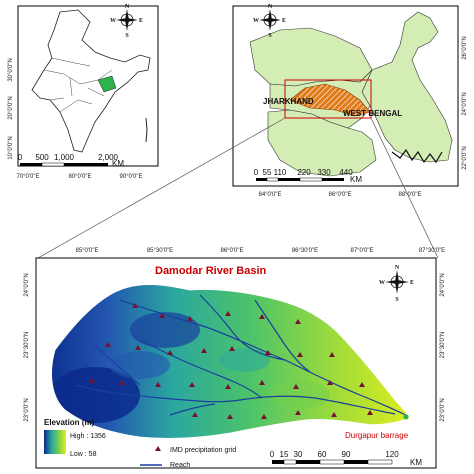 This screenshot has height=474, width=474. I want to click on basin-left-tick-24: 24°0'0"N, so click(27, 284).